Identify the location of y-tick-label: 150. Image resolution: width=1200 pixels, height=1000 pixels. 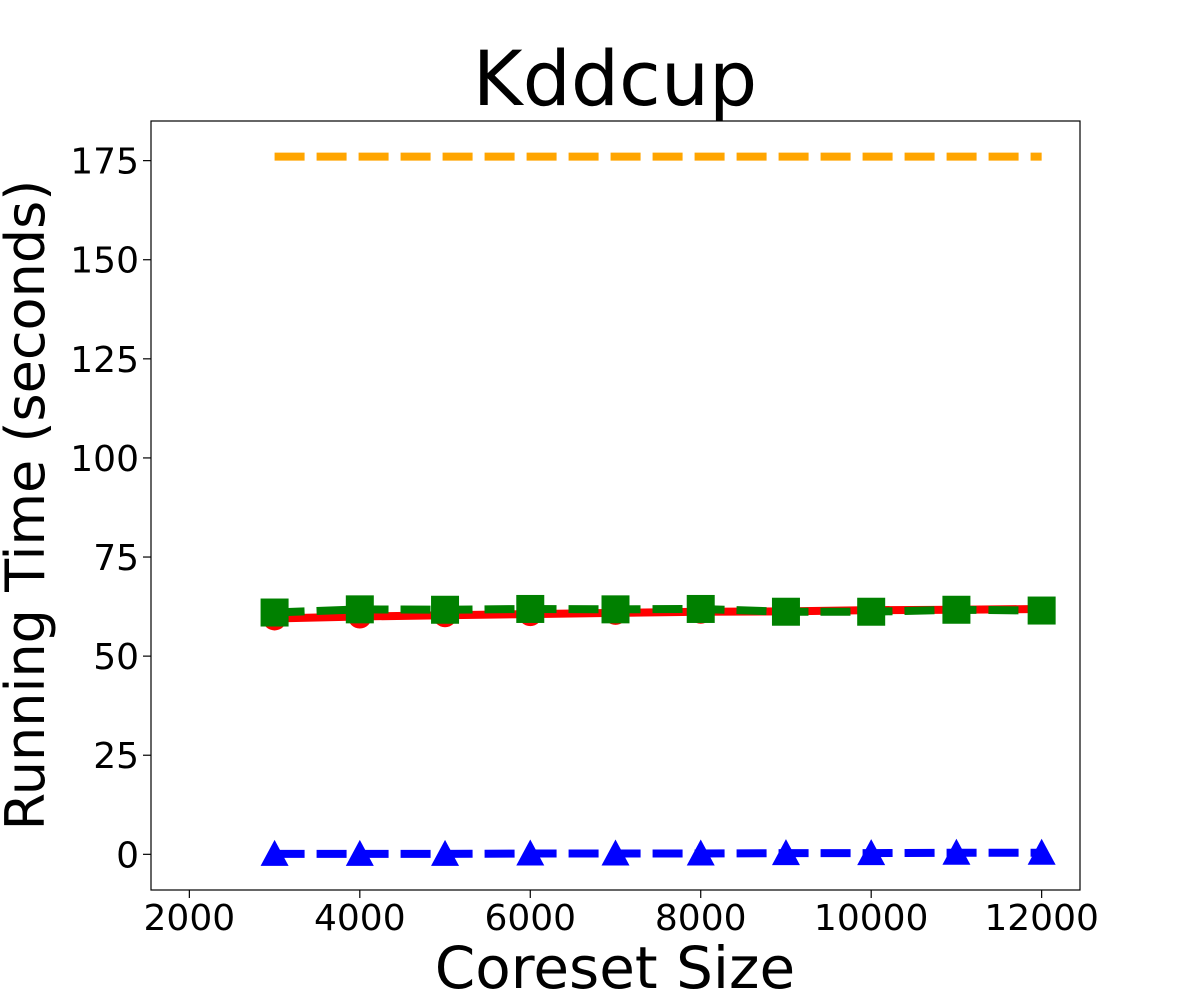
(104, 261).